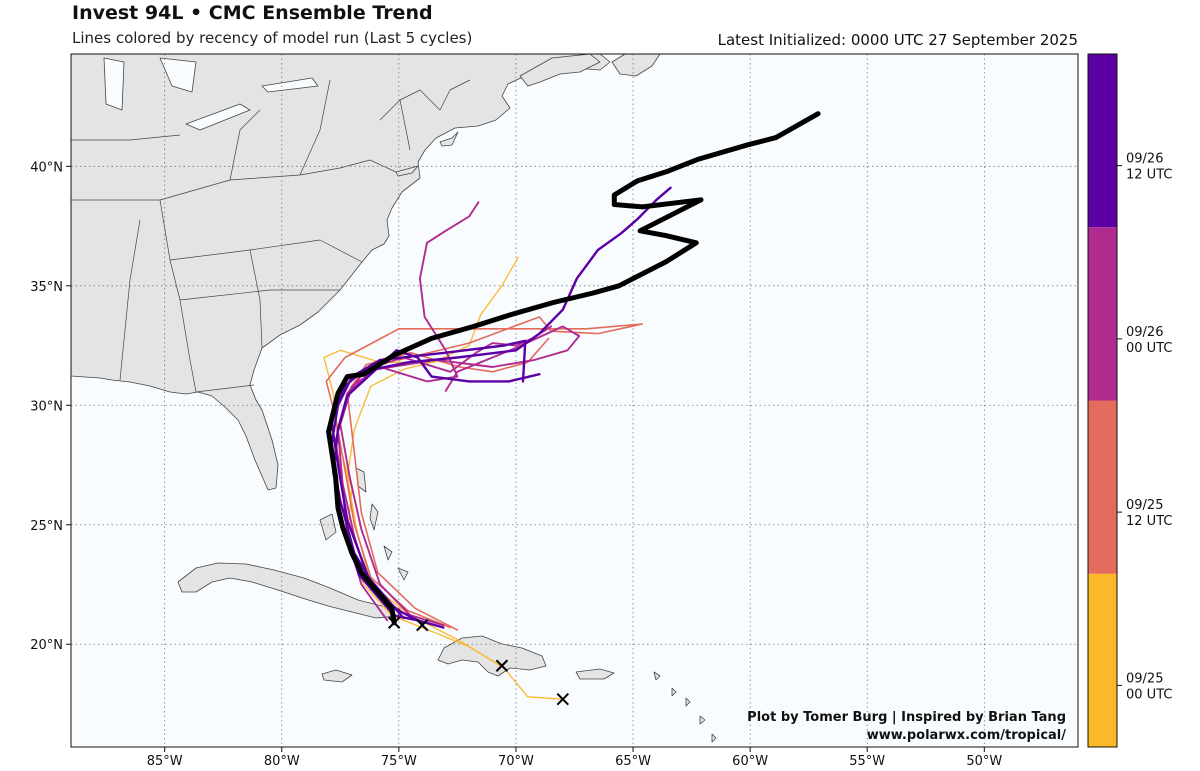 Image resolution: width=1200 pixels, height=771 pixels. What do you see at coordinates (290, 85) in the screenshot?
I see `lake-ontario` at bounding box center [290, 85].